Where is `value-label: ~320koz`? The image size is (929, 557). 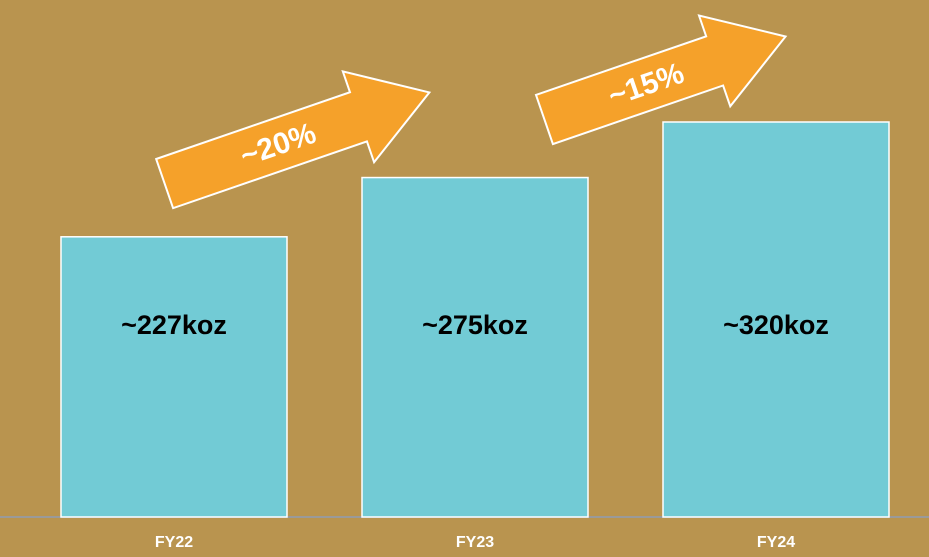 value-label: ~320koz is located at coordinates (776, 325).